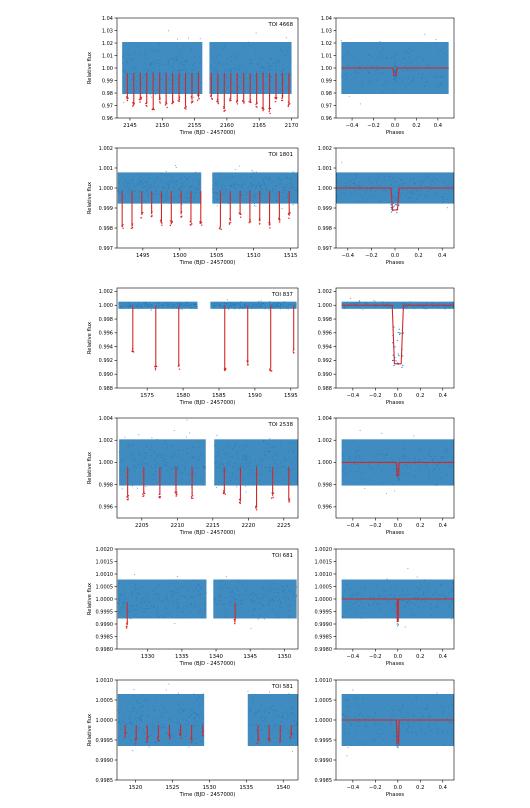 Image resolution: width=530 pixels, height=808 pixels. What do you see at coordinates (395, 338) in the screenshot?
I see `phase-fold-frame` at bounding box center [395, 338].